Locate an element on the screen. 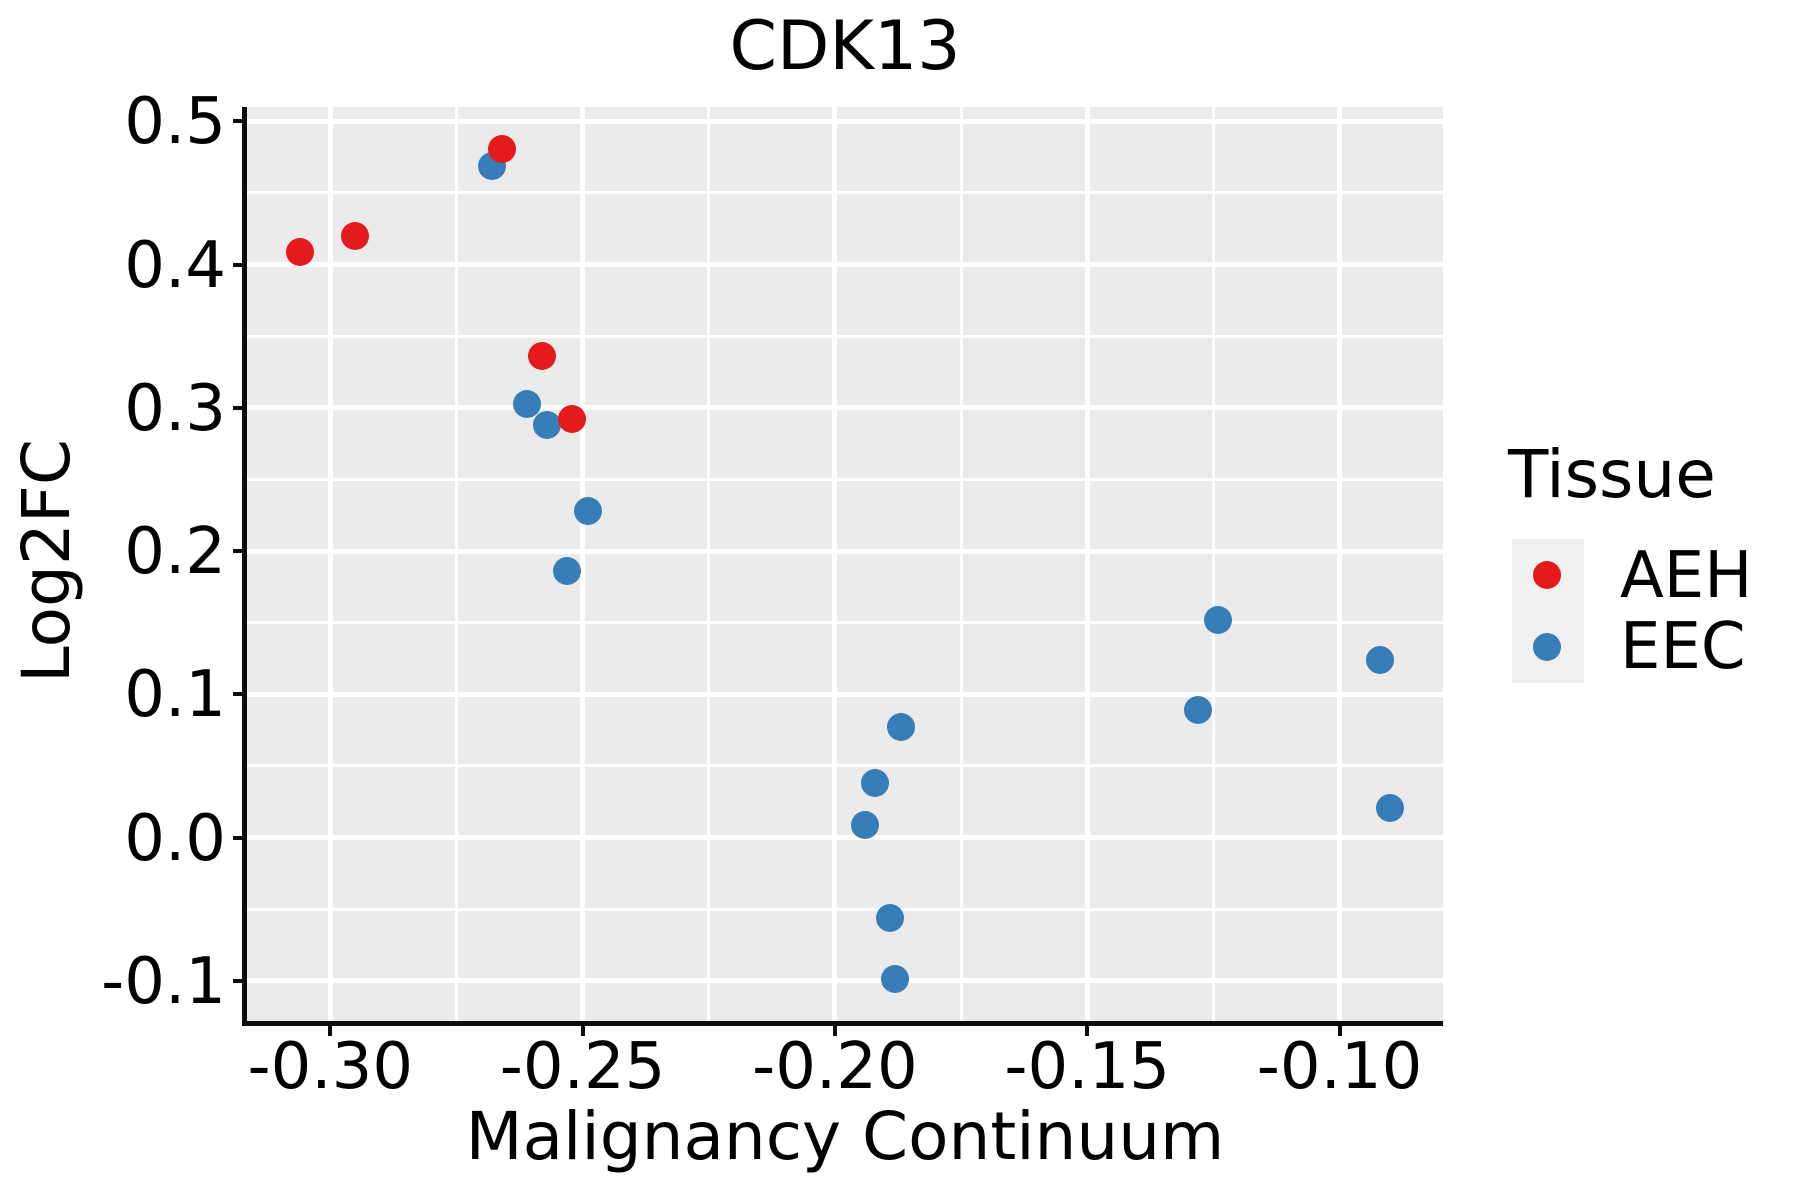 The height and width of the screenshot is (1200, 1800). y-tick-label: -0.1 is located at coordinates (163, 981).